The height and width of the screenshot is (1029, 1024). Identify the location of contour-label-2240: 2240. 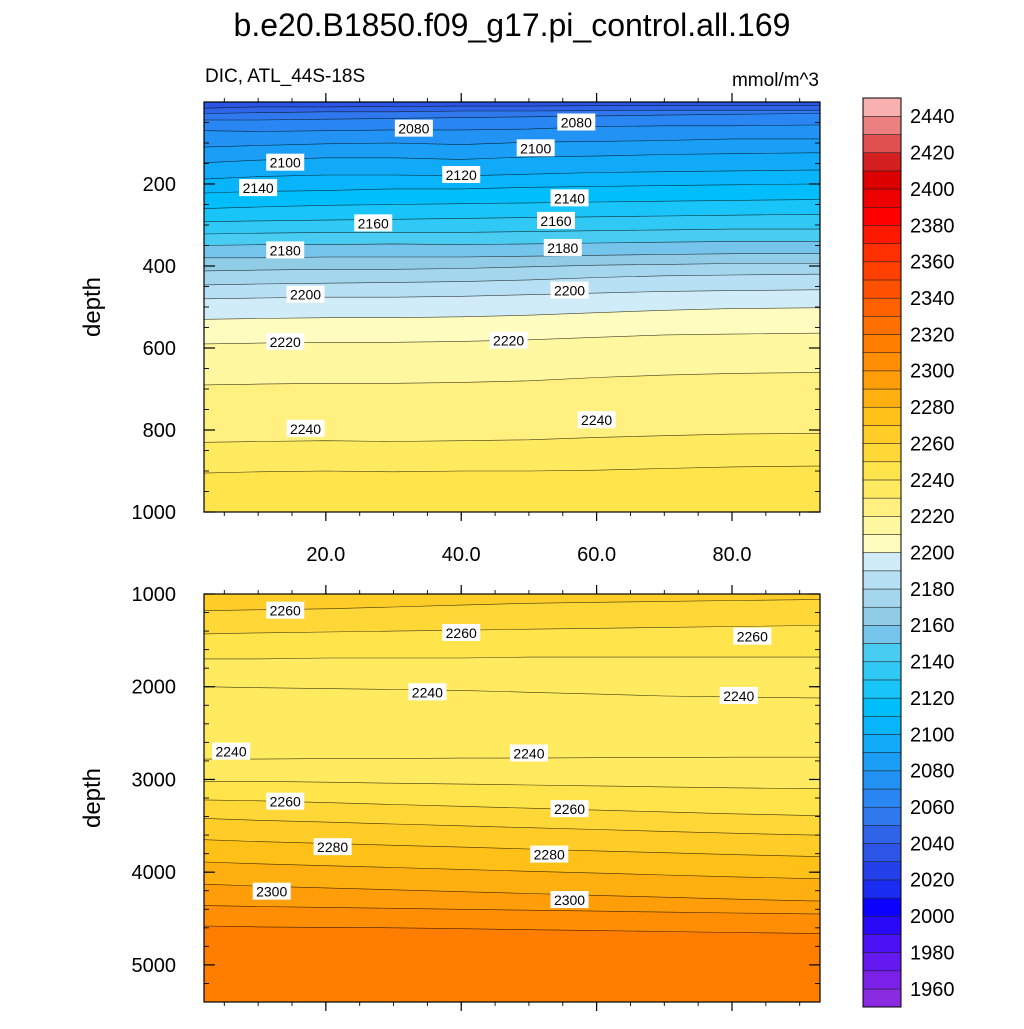
(231, 751).